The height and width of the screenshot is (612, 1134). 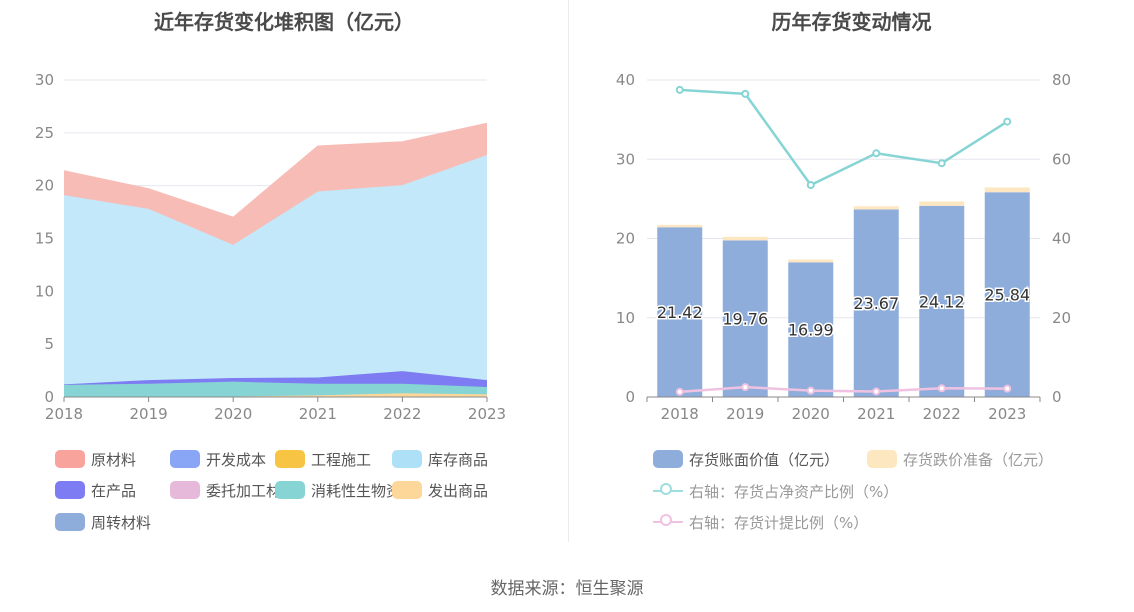 I want to click on area-在产品, so click(x=275, y=379).